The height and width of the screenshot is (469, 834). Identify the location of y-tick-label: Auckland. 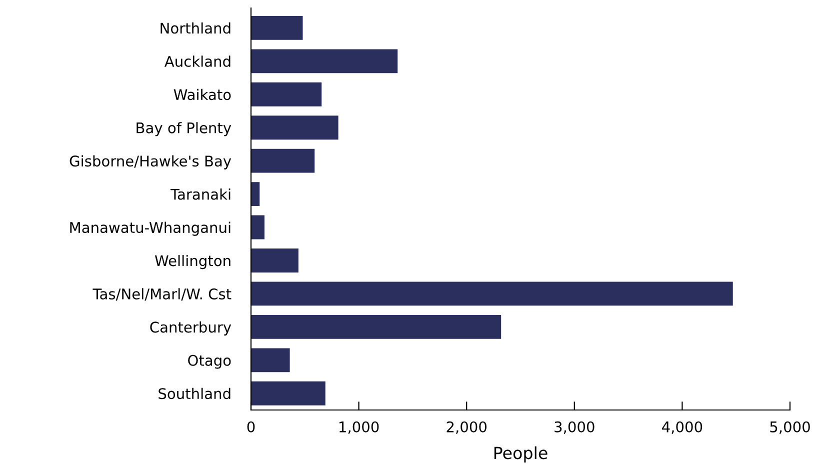
(197, 61).